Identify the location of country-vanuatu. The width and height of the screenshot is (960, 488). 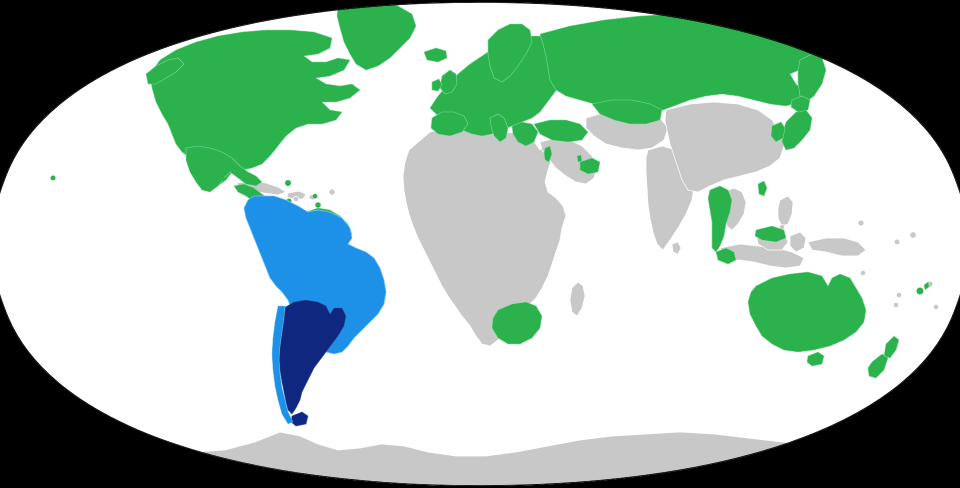
(926, 286).